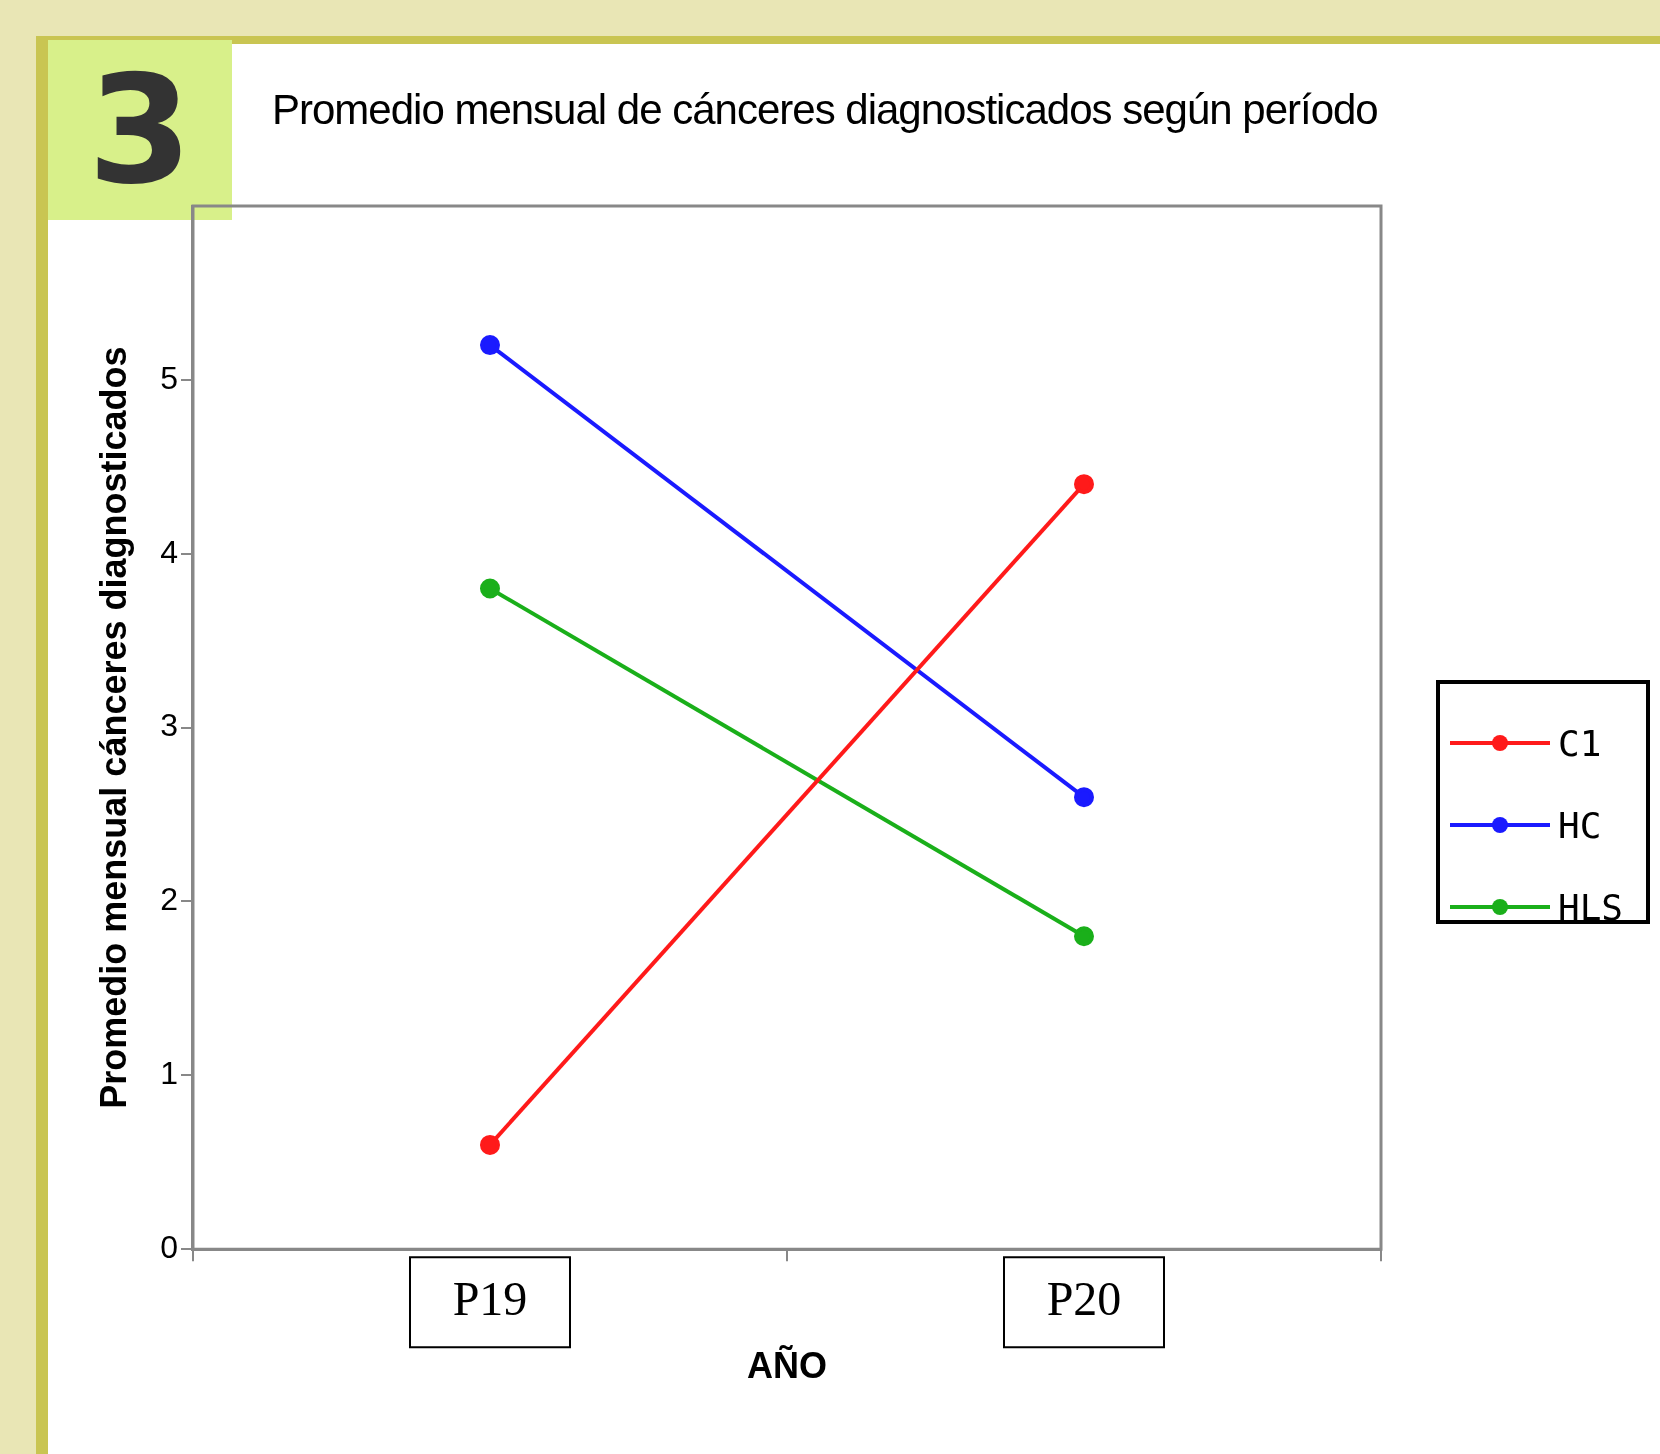 This screenshot has height=1454, width=1660. What do you see at coordinates (490, 1298) in the screenshot?
I see `x-tick-label: P19` at bounding box center [490, 1298].